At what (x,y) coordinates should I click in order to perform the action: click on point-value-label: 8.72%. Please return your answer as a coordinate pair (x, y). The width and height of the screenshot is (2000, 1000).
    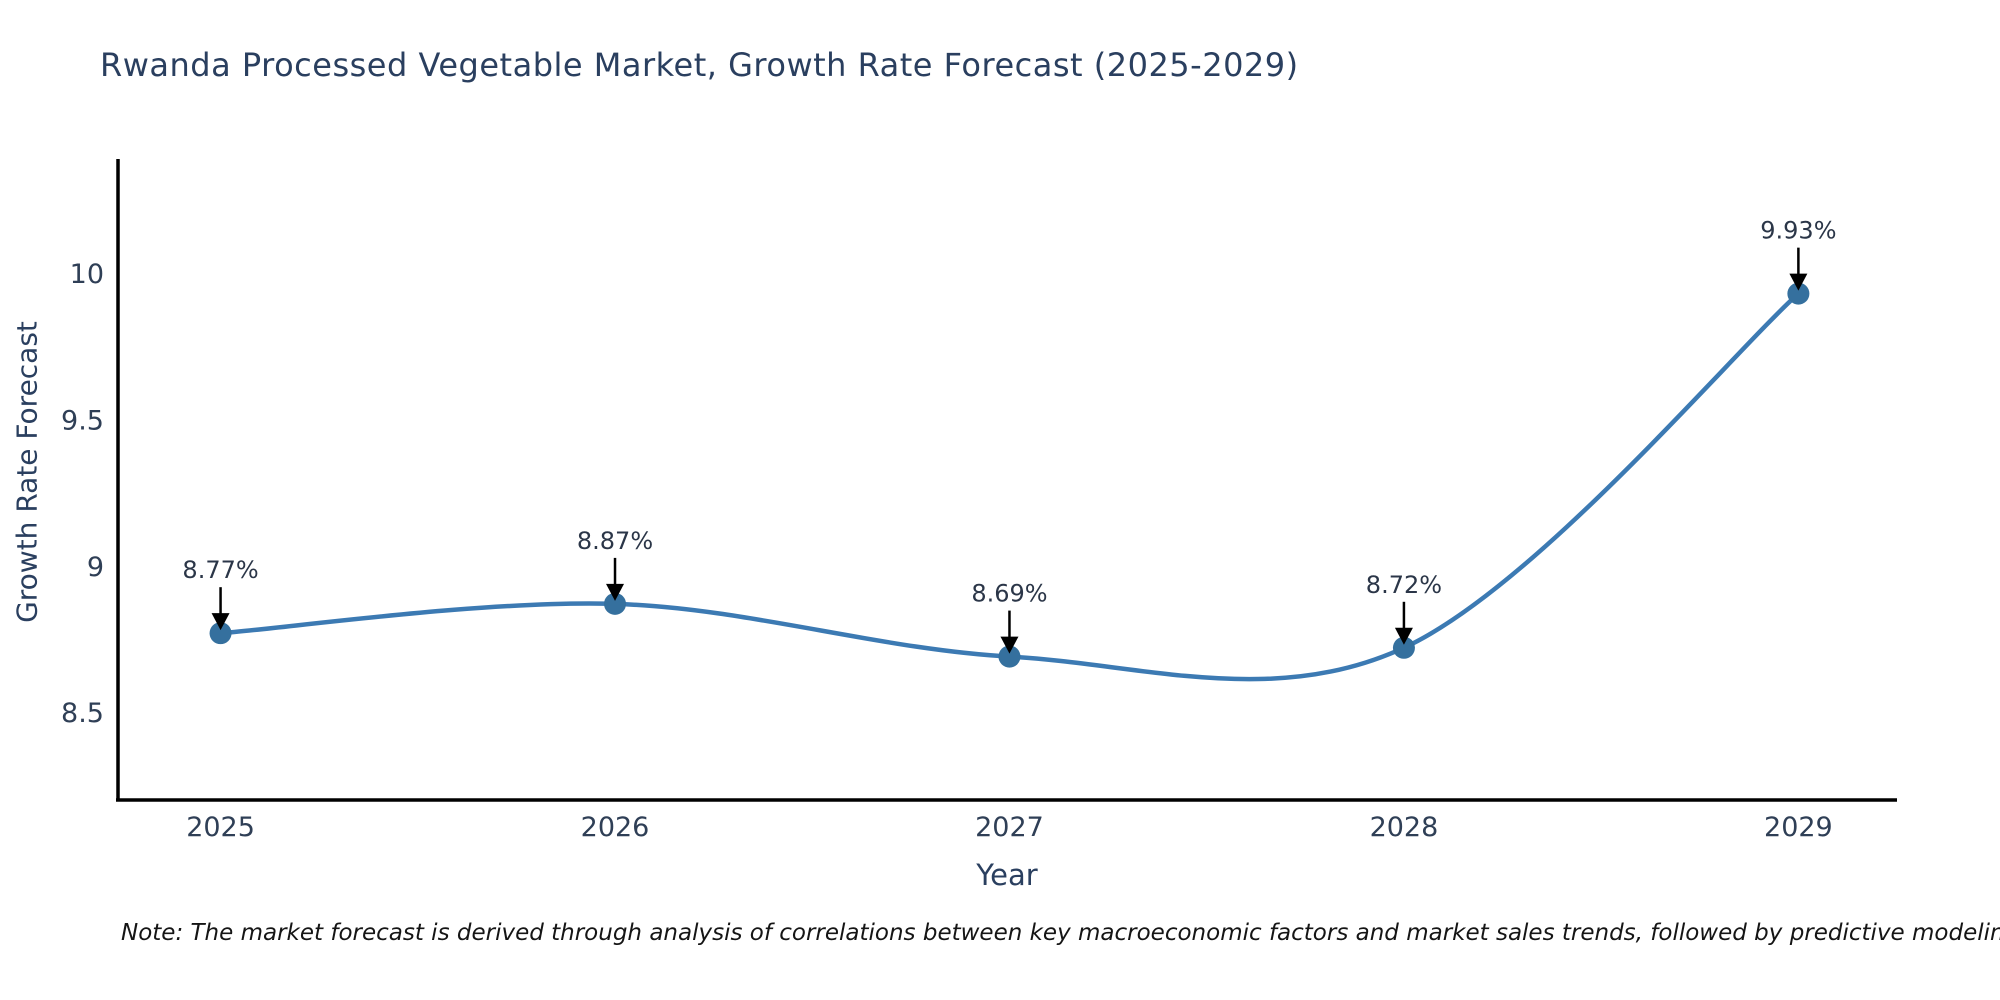
    Looking at the image, I should click on (1404, 585).